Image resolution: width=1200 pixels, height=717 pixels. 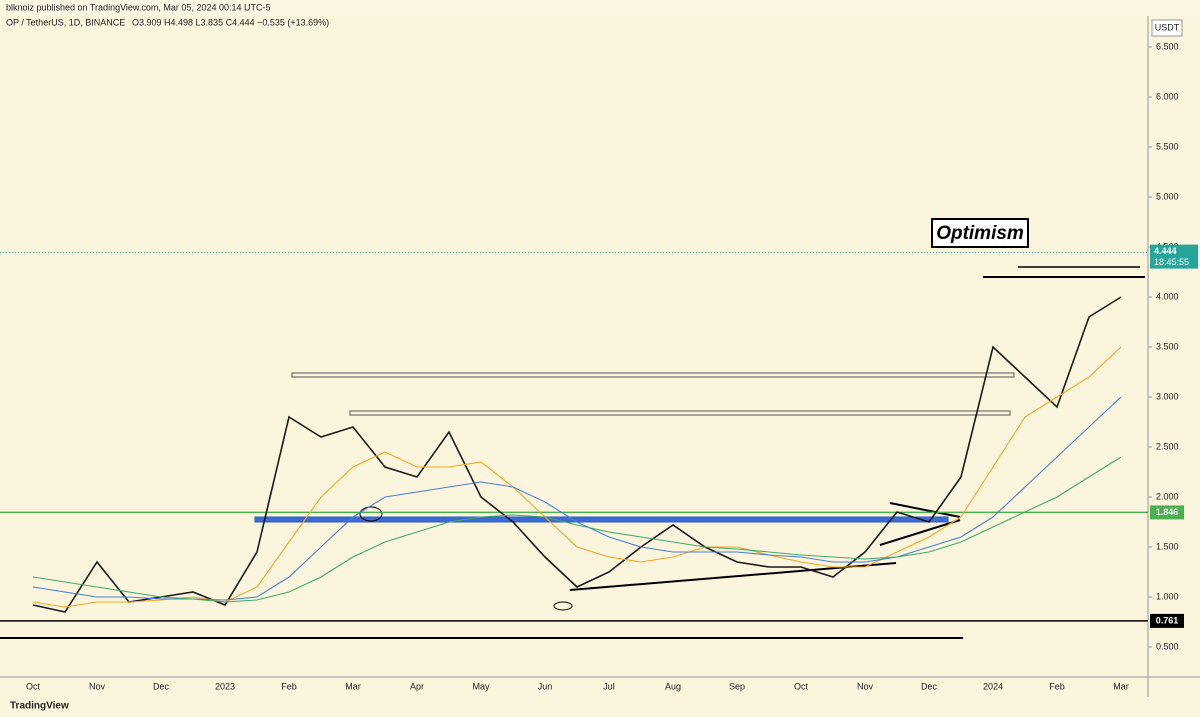 I want to click on x-tick-label: Jun, so click(x=545, y=686).